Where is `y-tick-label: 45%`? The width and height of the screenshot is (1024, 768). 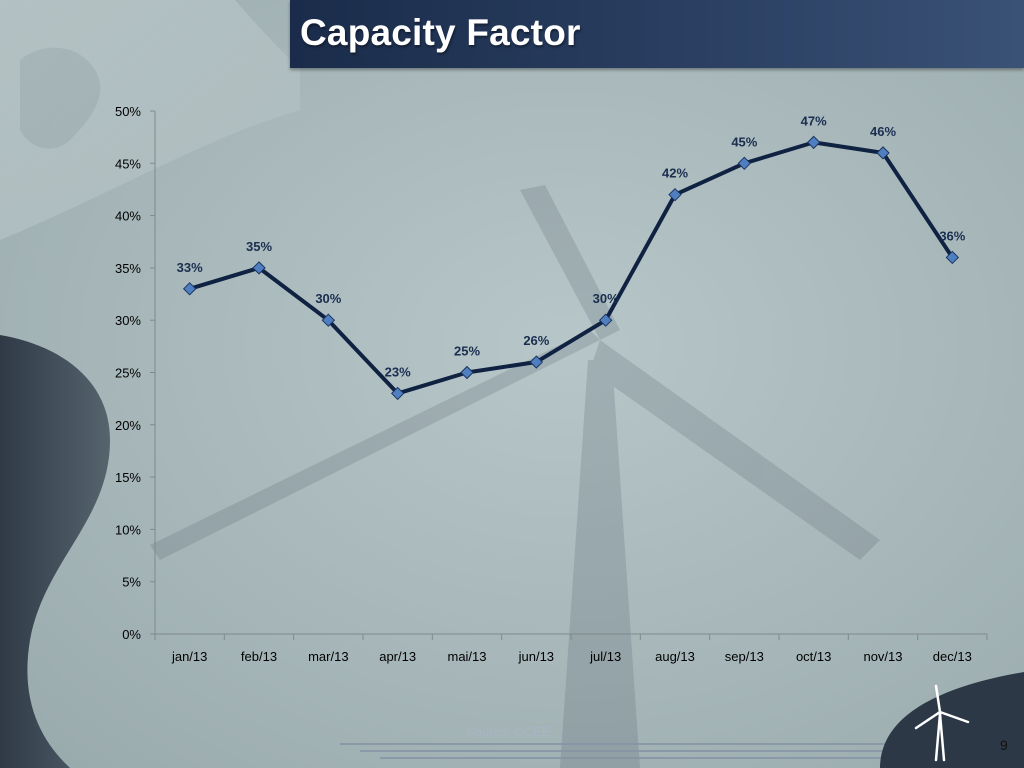 y-tick-label: 45% is located at coordinates (128, 163).